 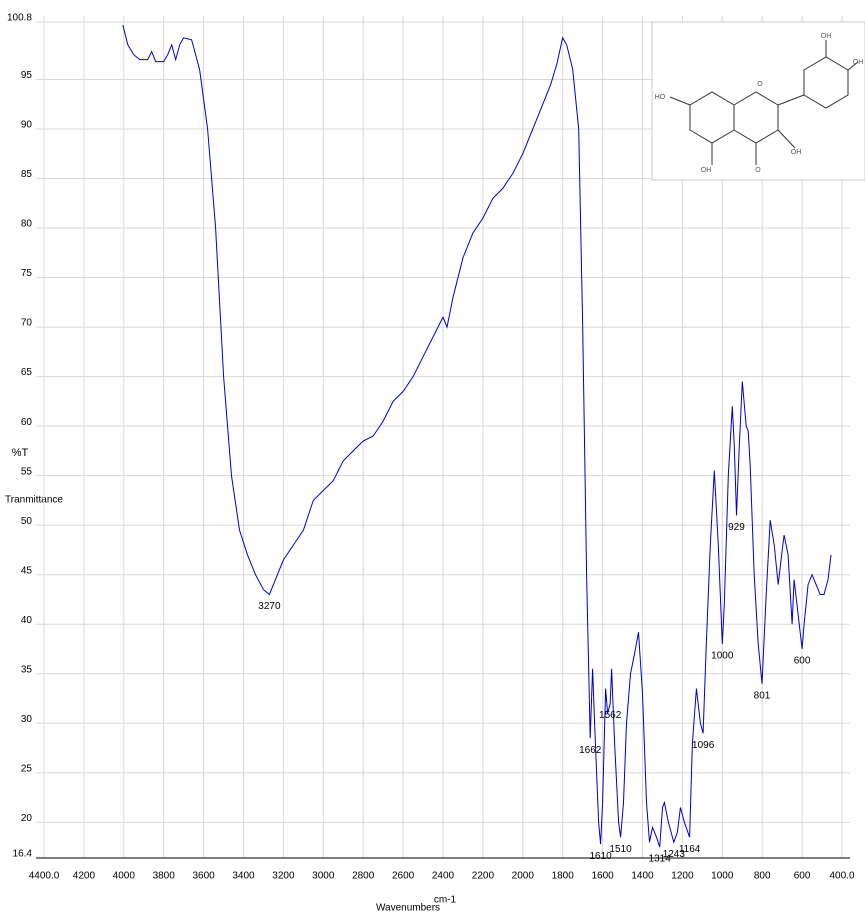 What do you see at coordinates (722, 876) in the screenshot?
I see `x-tick-label: 1000` at bounding box center [722, 876].